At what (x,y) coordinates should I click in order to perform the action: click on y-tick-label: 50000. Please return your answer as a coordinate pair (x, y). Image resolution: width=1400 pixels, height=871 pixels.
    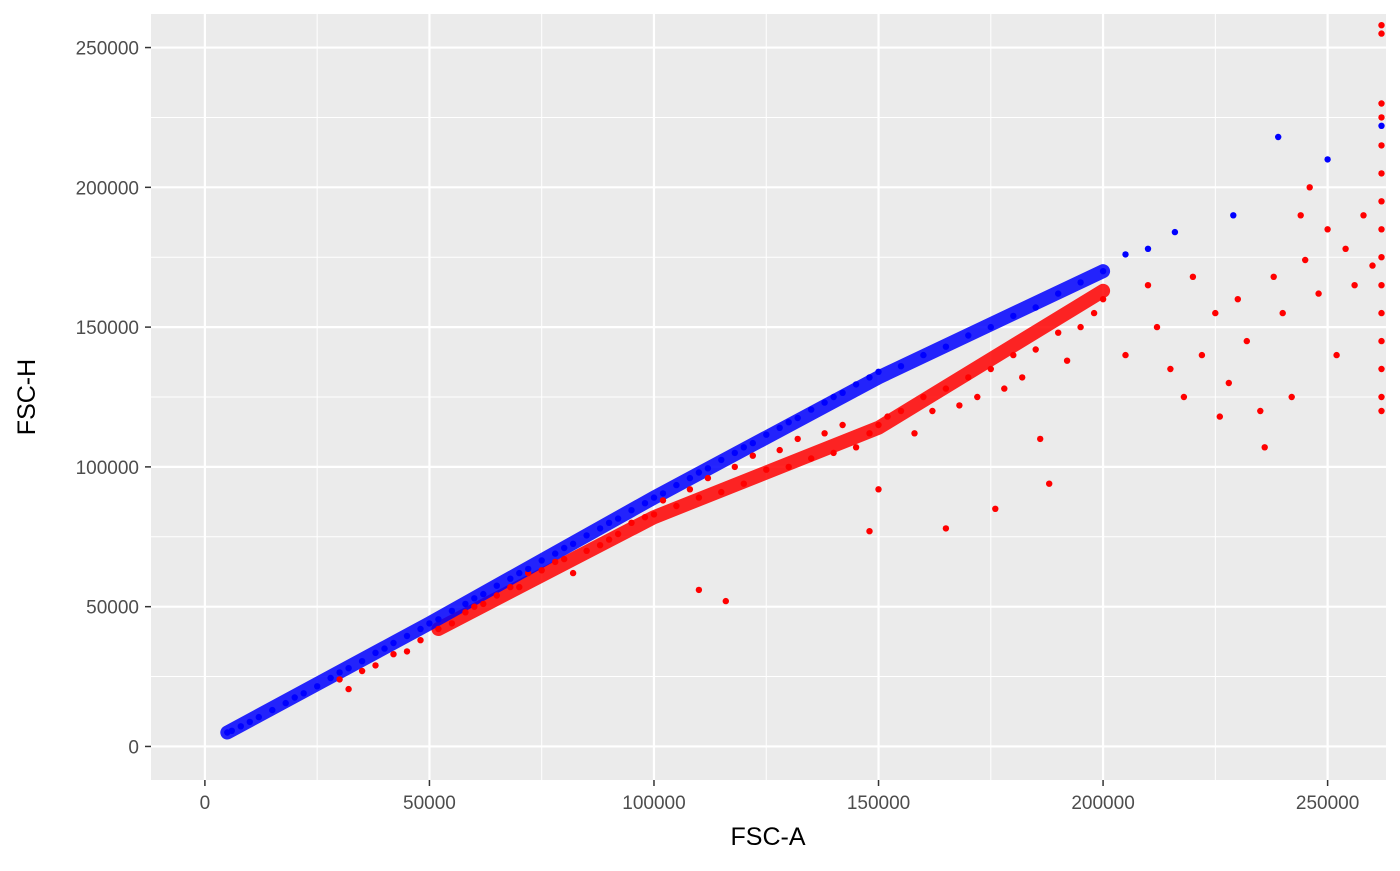
    Looking at the image, I should click on (112, 608).